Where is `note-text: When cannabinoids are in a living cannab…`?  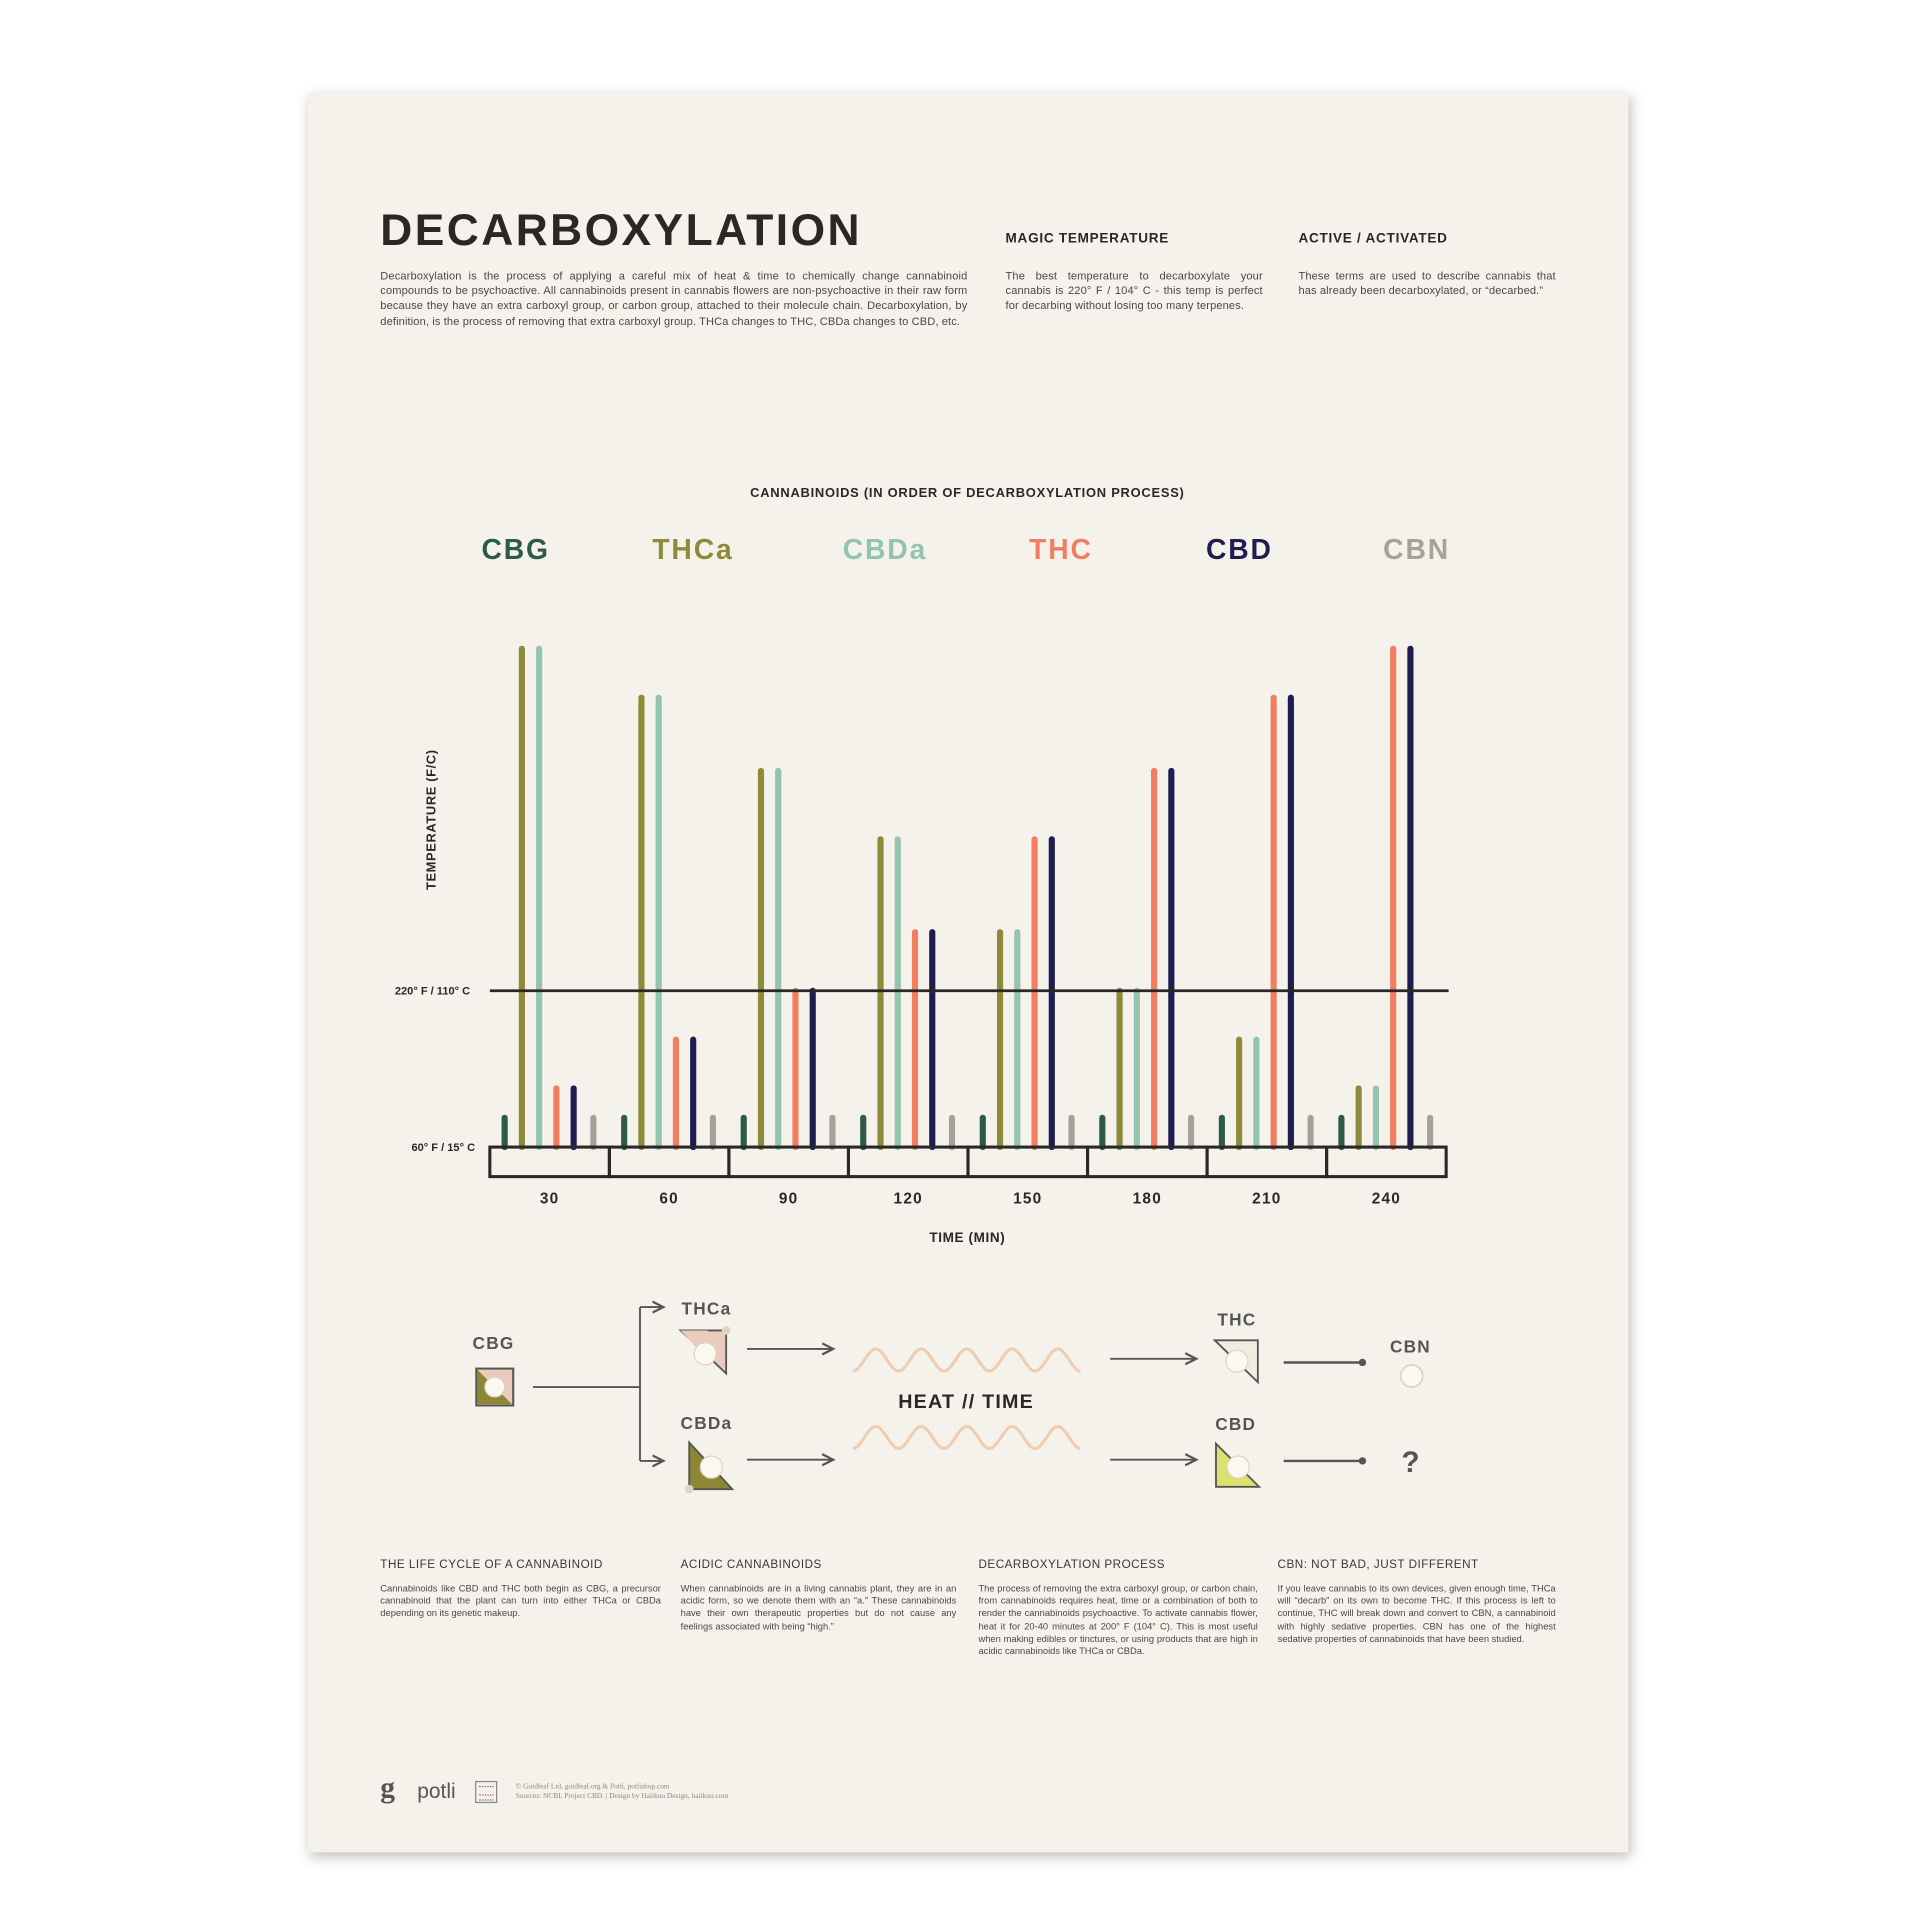
note-text: When cannabinoids are in a living cannab… is located at coordinates (818, 1607).